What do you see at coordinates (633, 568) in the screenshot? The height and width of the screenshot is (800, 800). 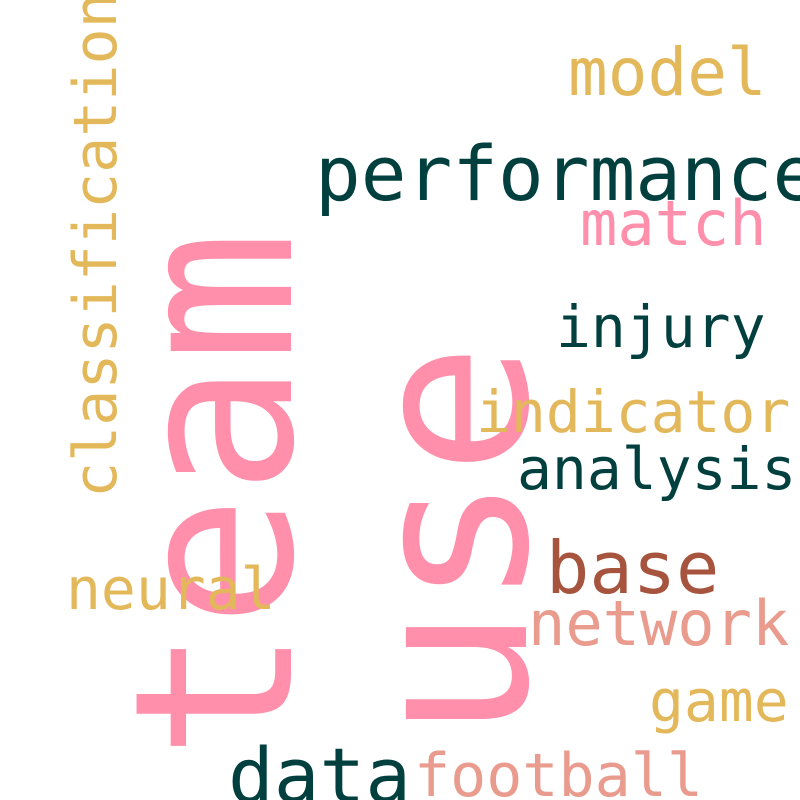 I see `word-base: base` at bounding box center [633, 568].